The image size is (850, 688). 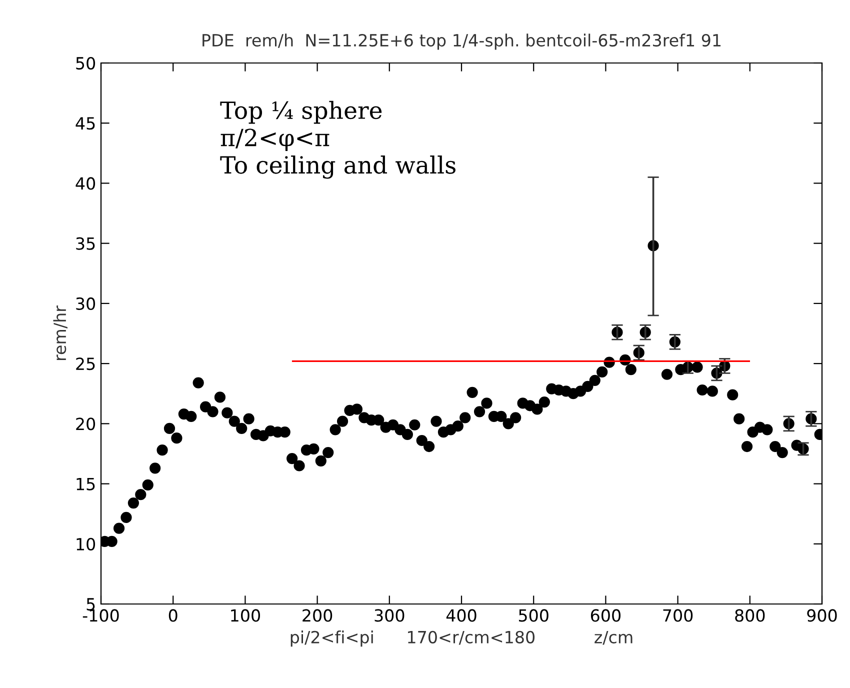 What do you see at coordinates (338, 139) in the screenshot?
I see `annotation: Top ¼ sphere π/2<φ<π To ceiling and walls` at bounding box center [338, 139].